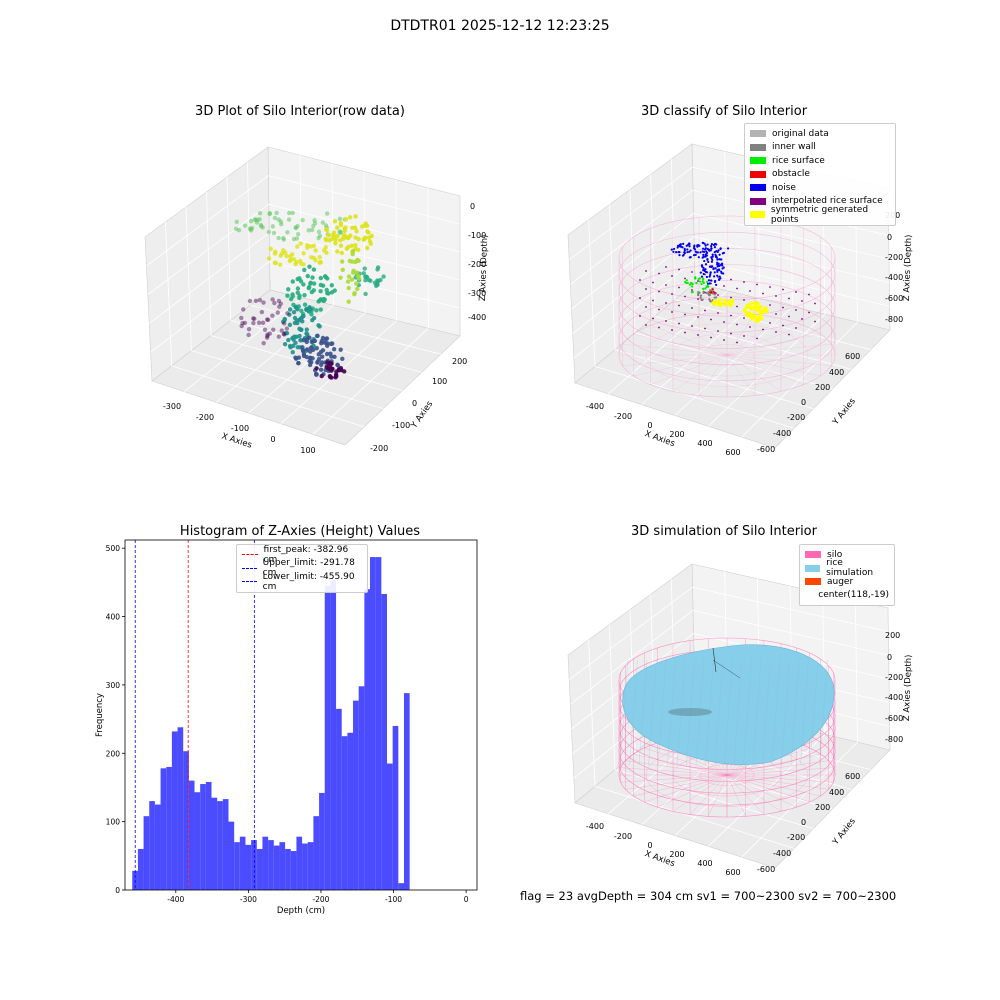  Describe the element at coordinates (726, 669) in the screenshot. I see `auger-marker` at that location.